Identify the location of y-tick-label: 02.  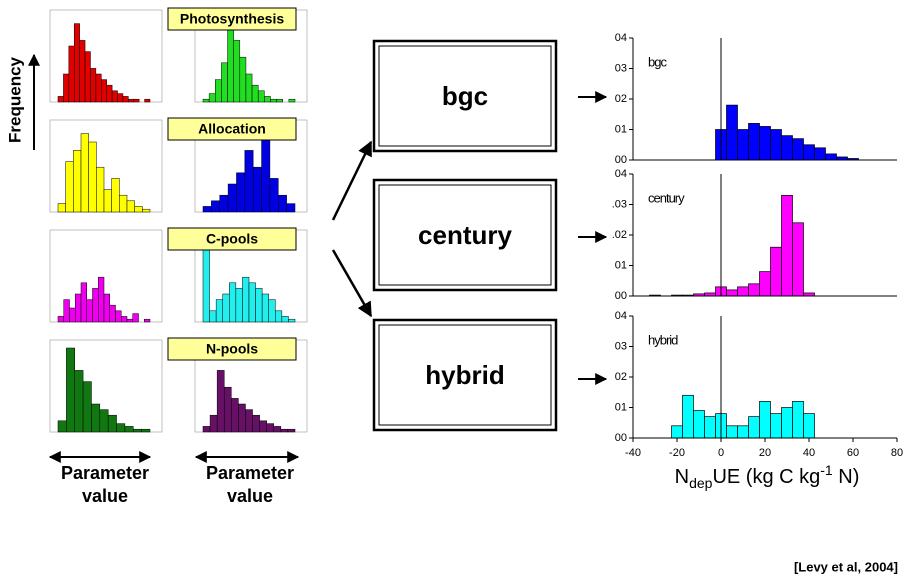
(621, 99).